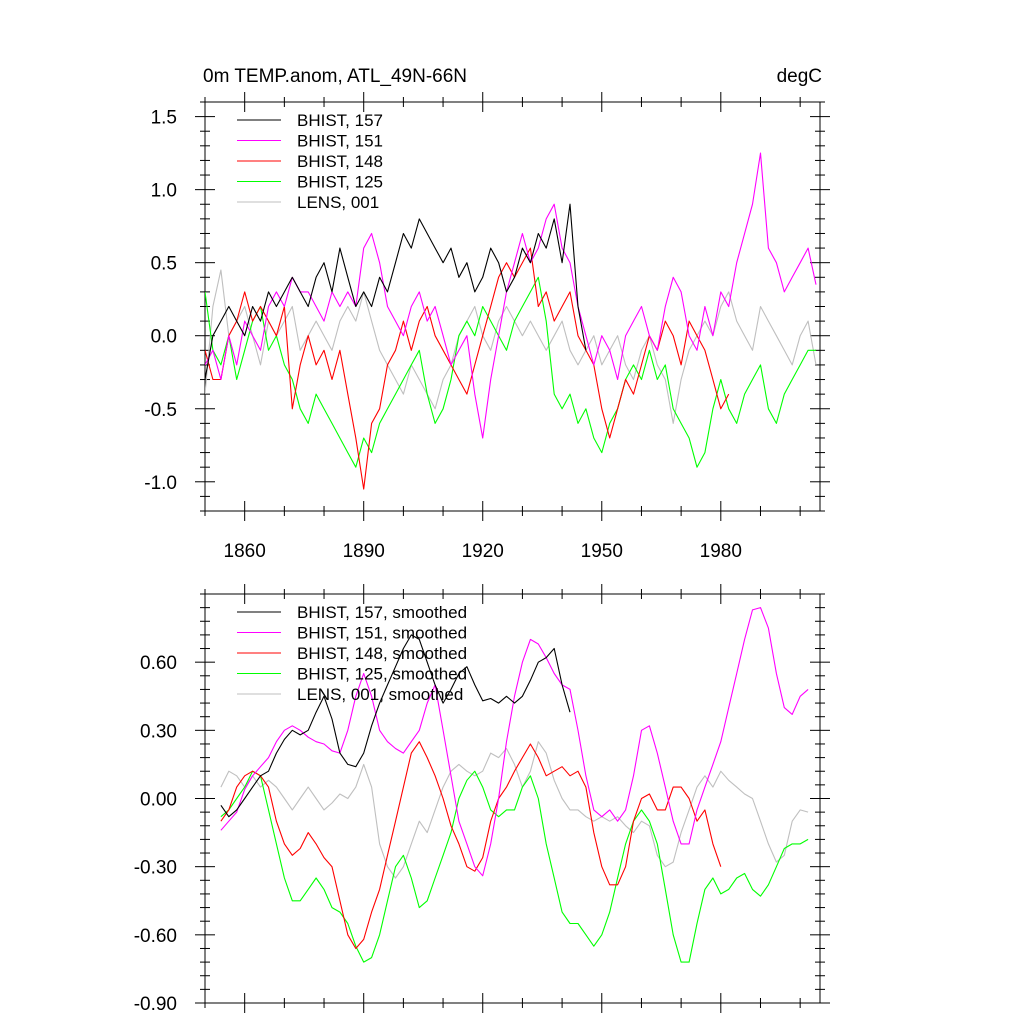 This screenshot has width=1024, height=1024. I want to click on x-tick-label: 1890, so click(364, 551).